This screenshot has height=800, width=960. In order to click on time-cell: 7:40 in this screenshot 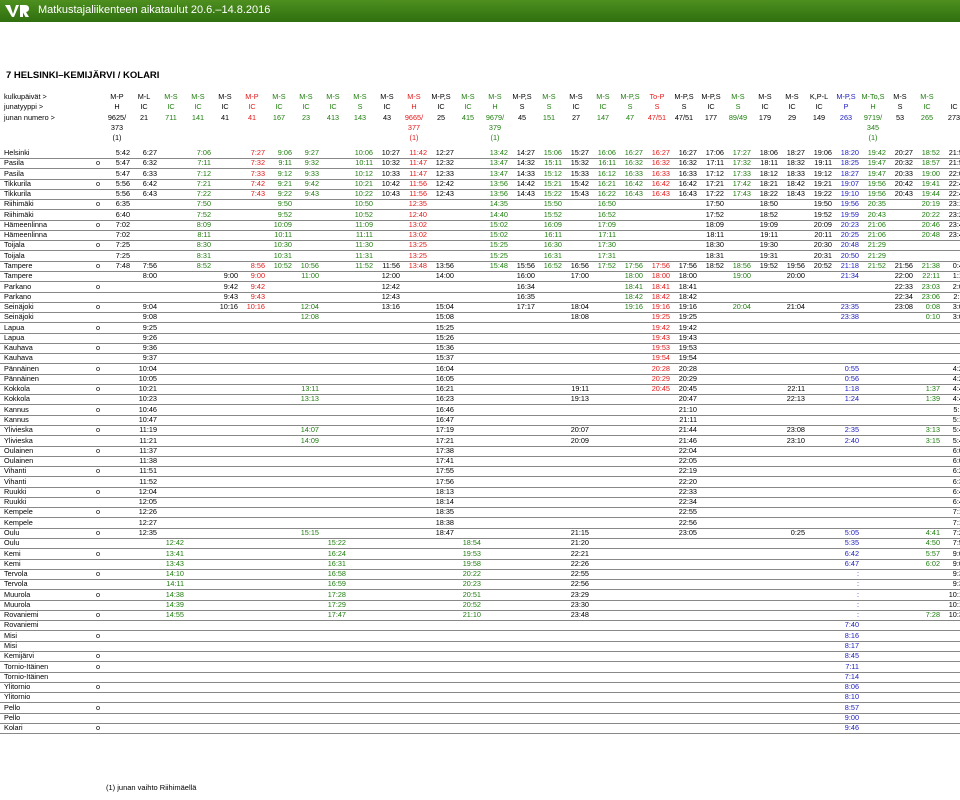, I will do `click(851, 625)`.